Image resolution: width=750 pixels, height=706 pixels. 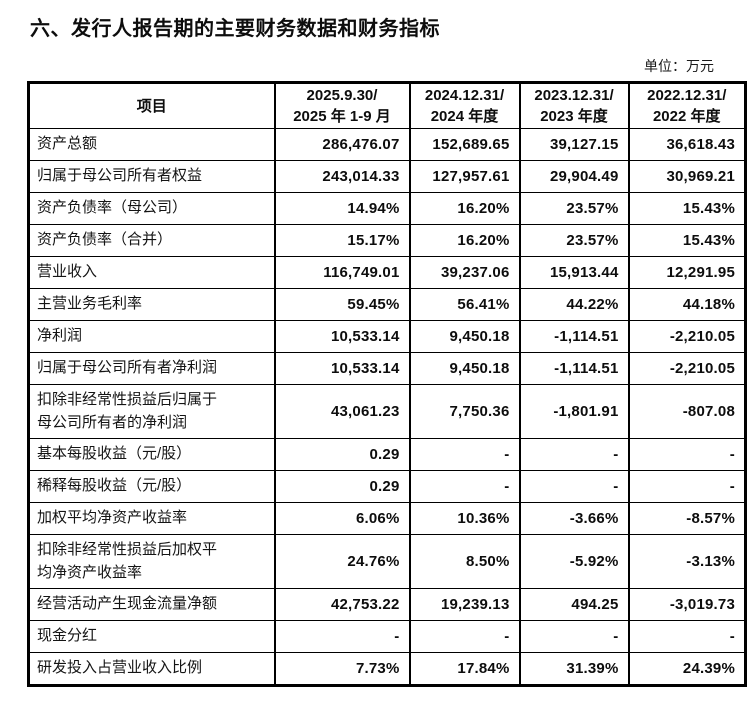 What do you see at coordinates (574, 176) in the screenshot?
I see `cell-value: 29,904.49` at bounding box center [574, 176].